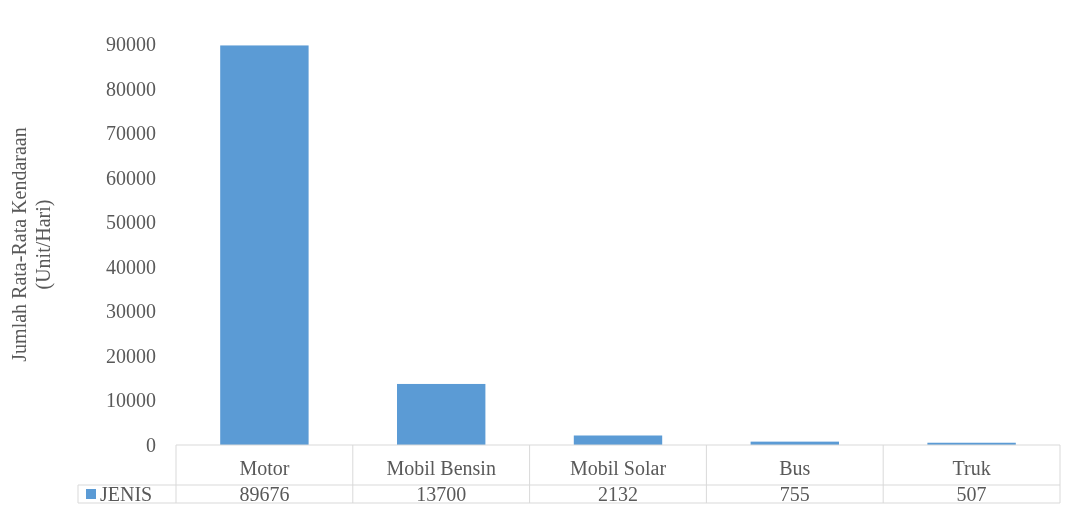 This screenshot has width=1070, height=512. I want to click on data-label: 89676, so click(264, 494).